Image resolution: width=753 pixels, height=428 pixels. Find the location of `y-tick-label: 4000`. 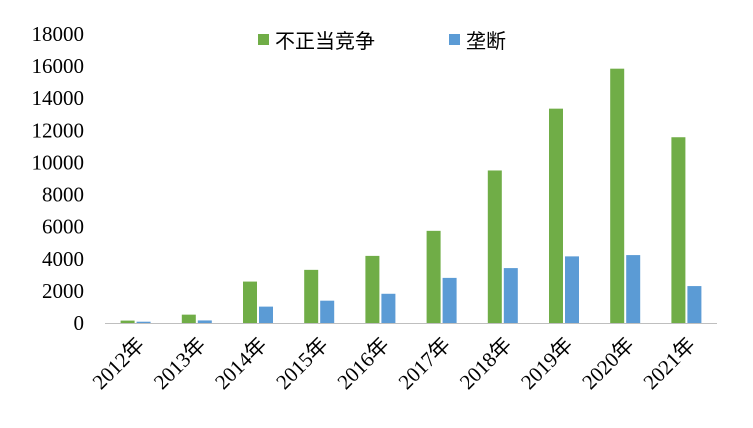

y-tick-label: 4000 is located at coordinates (63, 259).